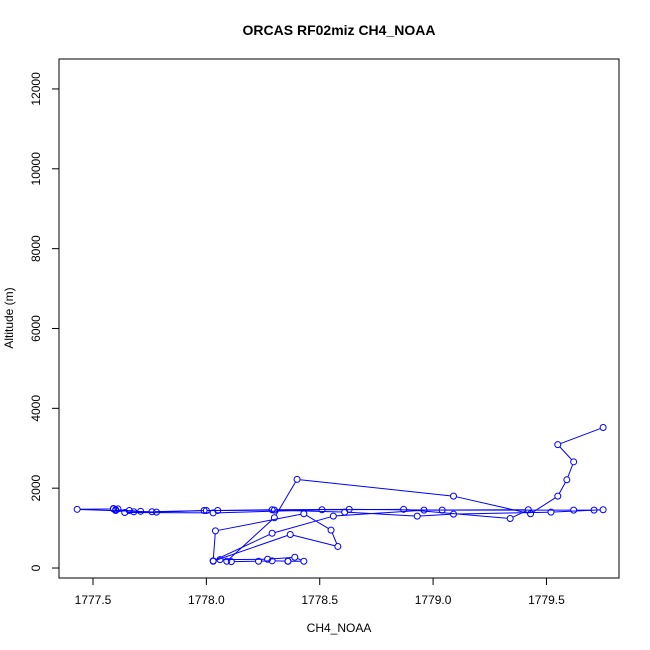  What do you see at coordinates (36, 169) in the screenshot?
I see `y-tick-label: 10000` at bounding box center [36, 169].